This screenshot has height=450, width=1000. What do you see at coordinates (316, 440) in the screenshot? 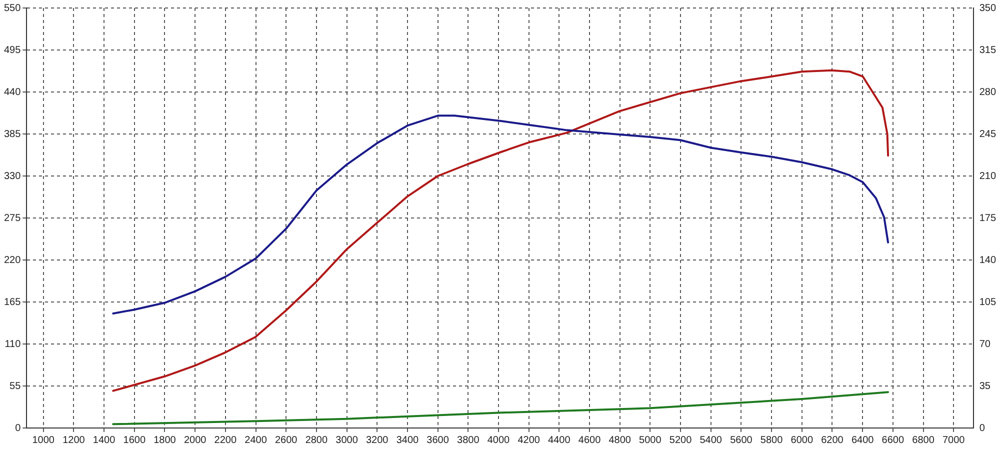
I see `x-tick-label: 2800` at bounding box center [316, 440].